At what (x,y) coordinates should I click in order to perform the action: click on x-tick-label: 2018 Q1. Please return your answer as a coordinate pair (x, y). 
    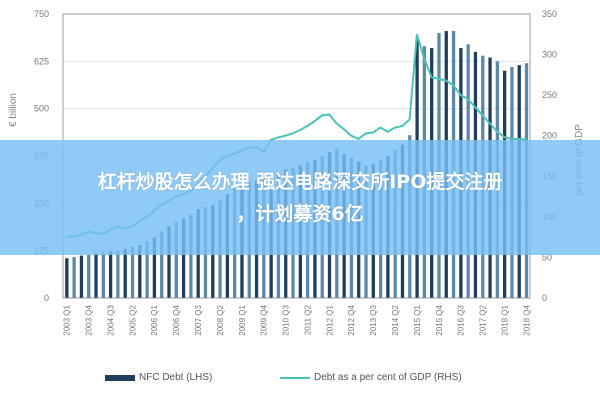
    Looking at the image, I should click on (504, 319).